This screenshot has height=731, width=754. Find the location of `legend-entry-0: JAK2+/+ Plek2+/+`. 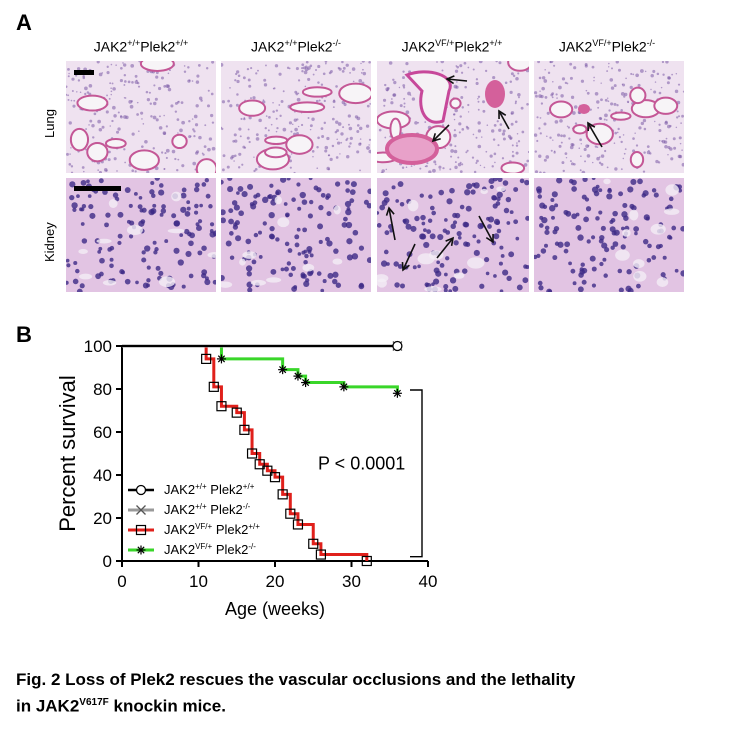

legend-entry-0: JAK2+/+ Plek2+/+ is located at coordinates (191, 489).